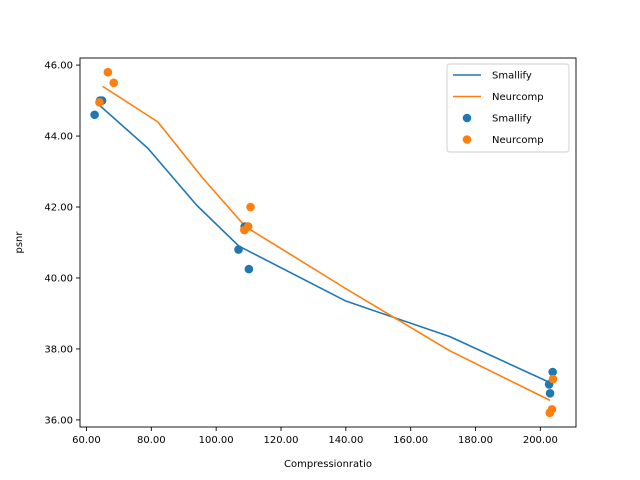 This screenshot has height=480, width=640. Describe the element at coordinates (518, 140) in the screenshot. I see `legend-neurcomp-scatter-label: Neurcomp` at that location.